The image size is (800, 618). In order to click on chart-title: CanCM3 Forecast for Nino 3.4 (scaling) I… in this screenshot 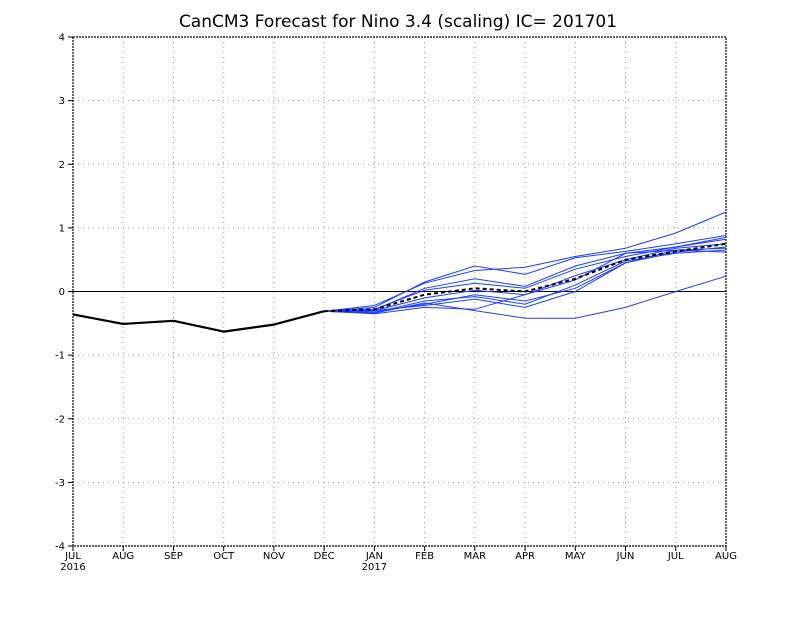, I will do `click(398, 22)`.